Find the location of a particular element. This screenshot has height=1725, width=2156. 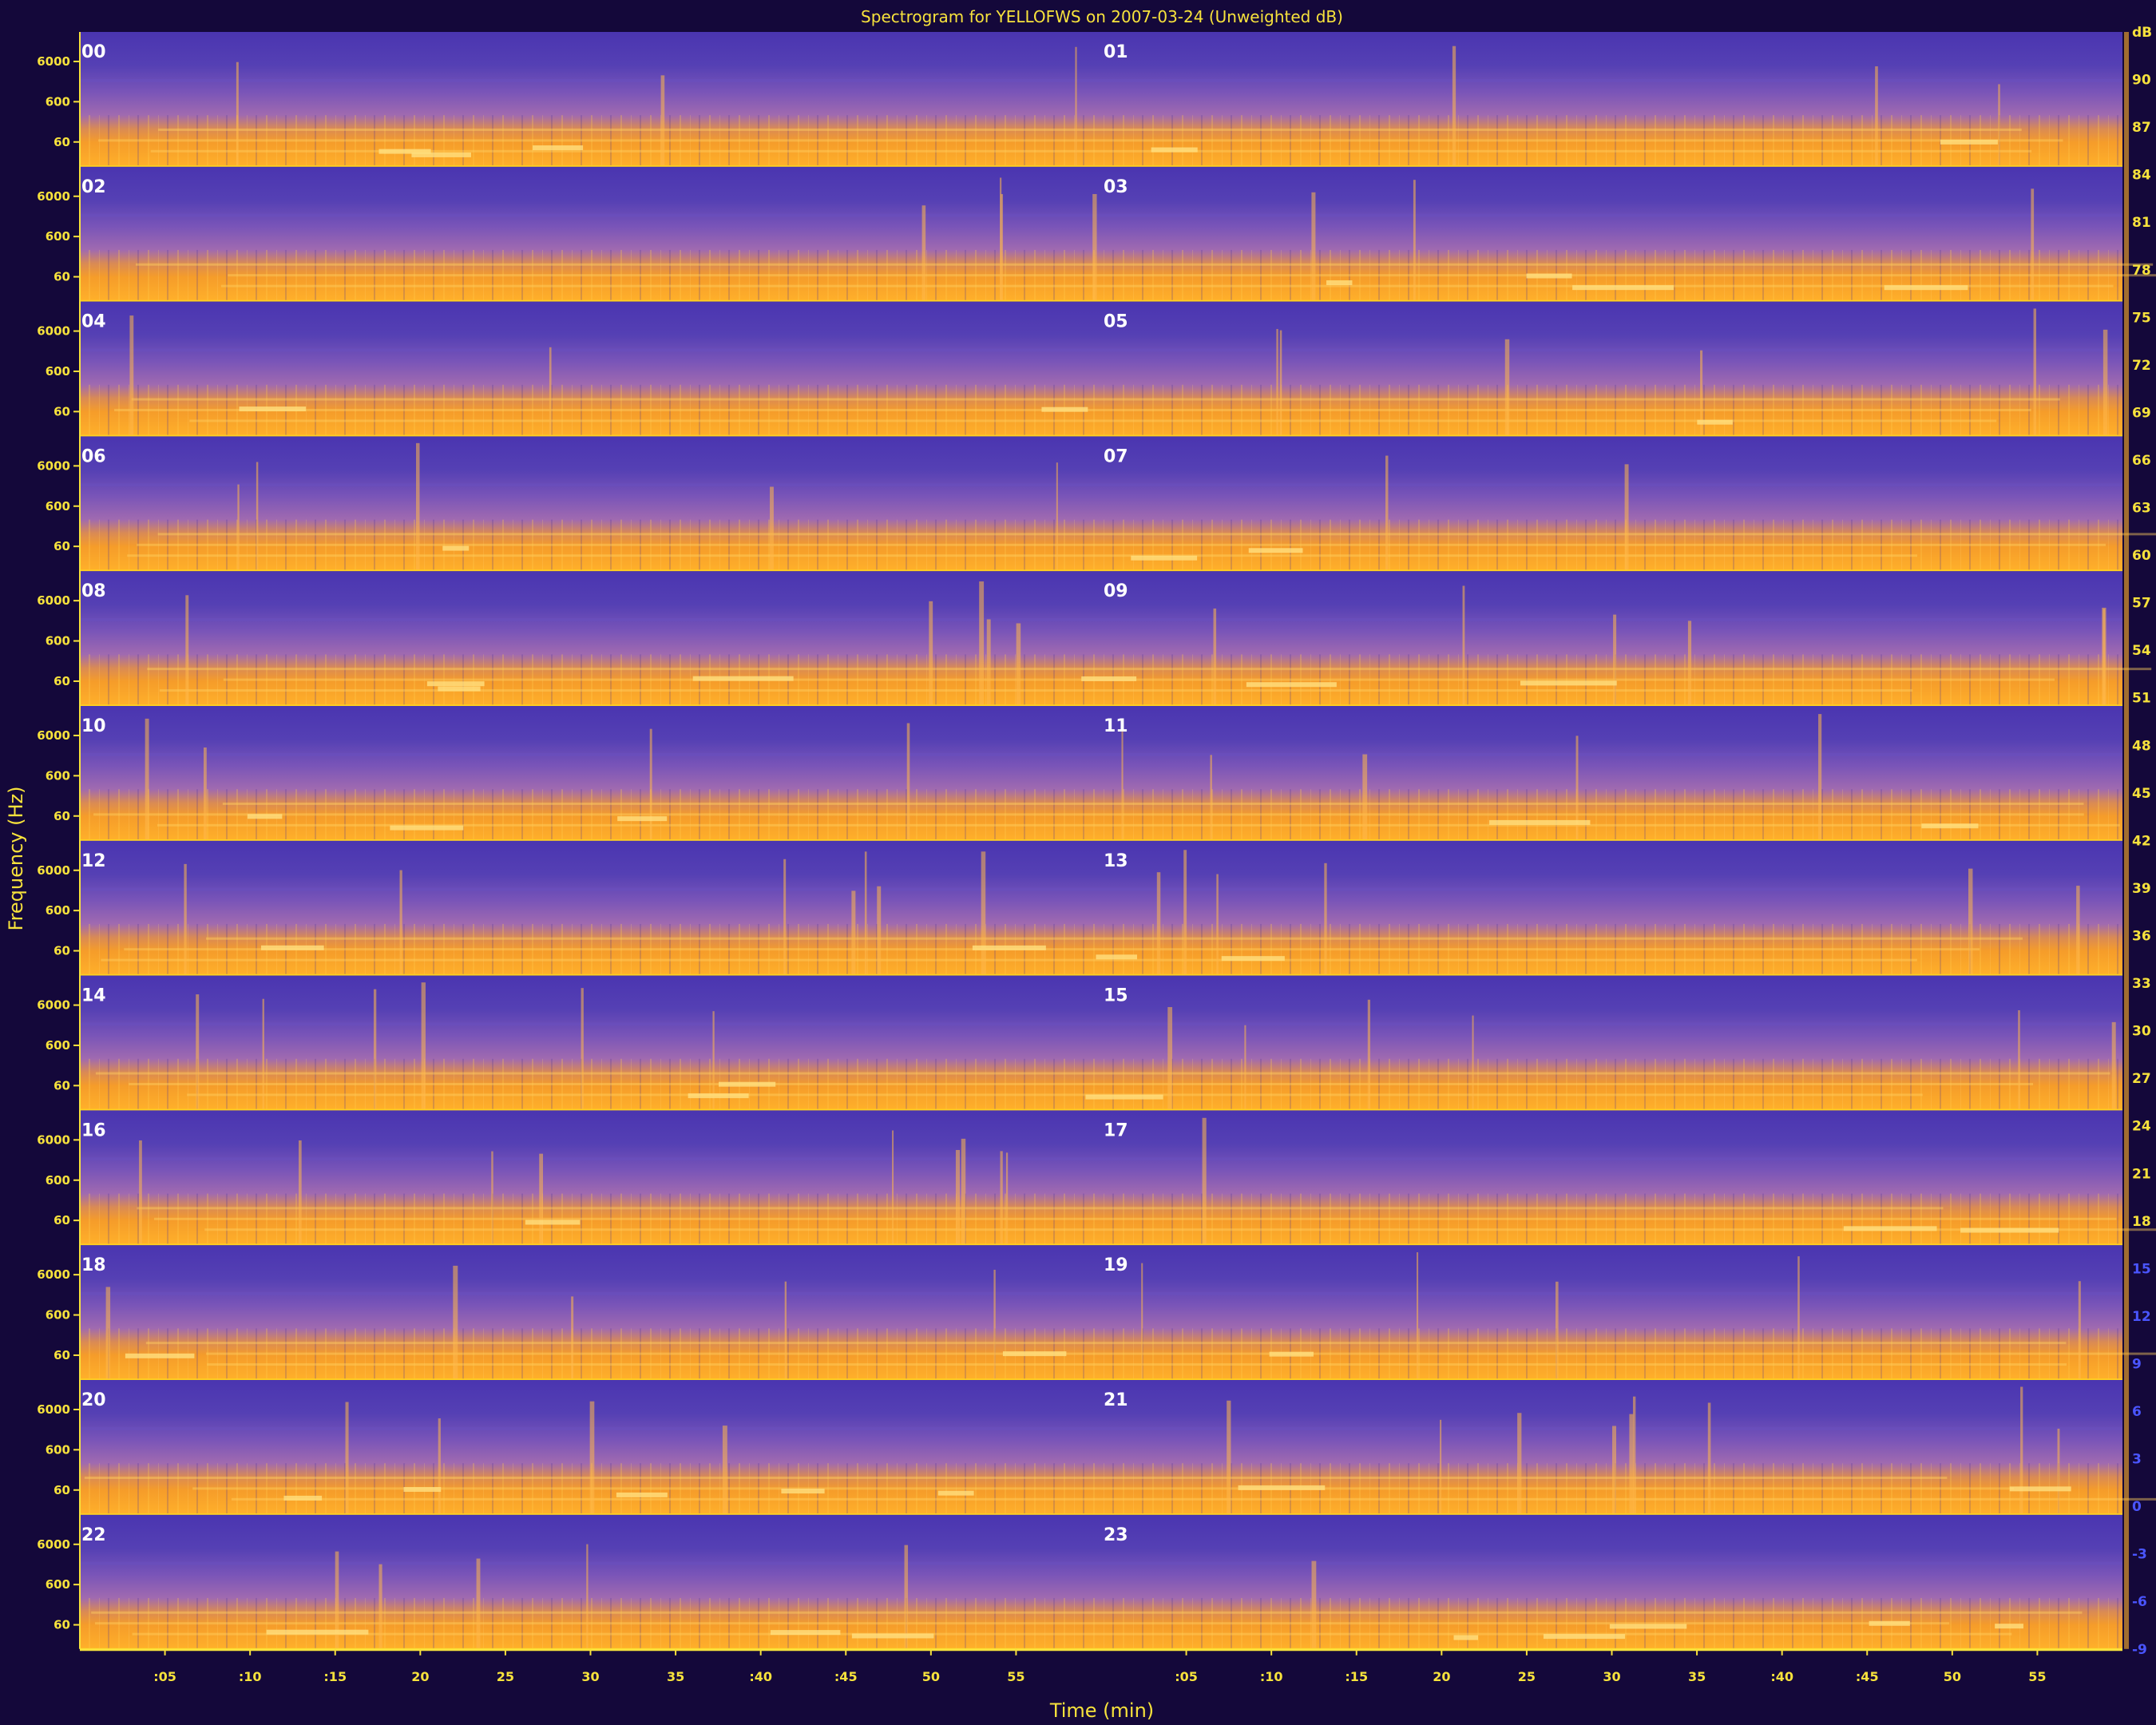

spectrogram-row: 10 11 is located at coordinates (1101, 774).